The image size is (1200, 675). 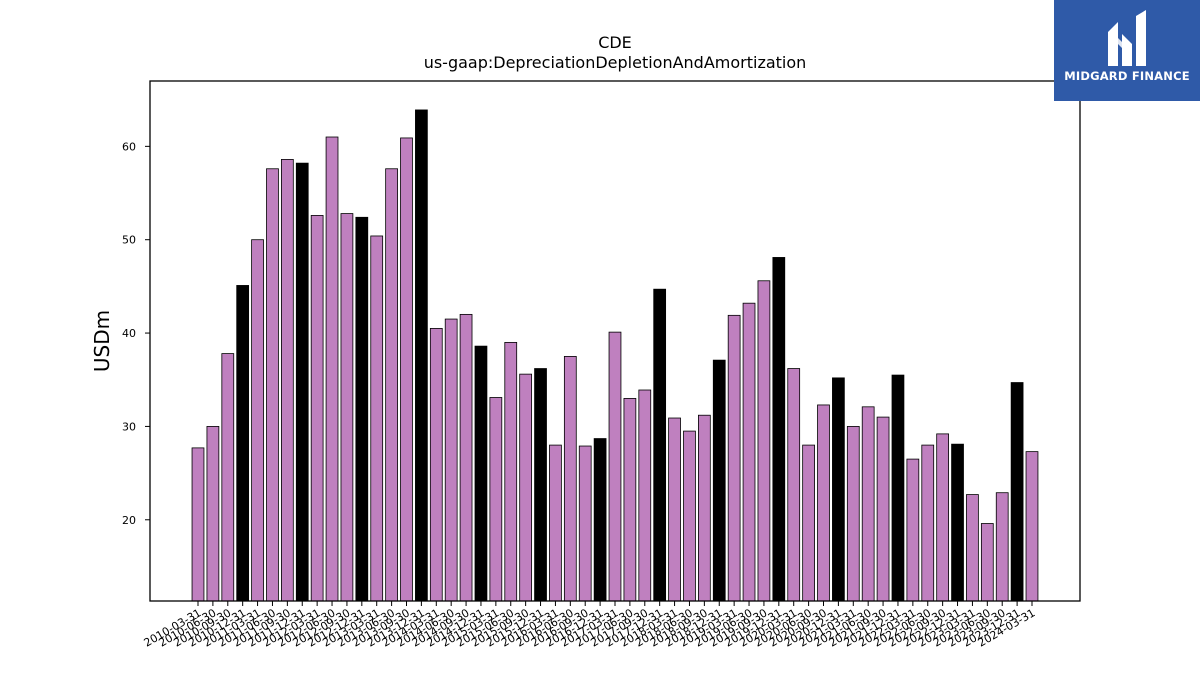 I want to click on brand-name: MIDGARD FINANCE, so click(x=1127, y=76).